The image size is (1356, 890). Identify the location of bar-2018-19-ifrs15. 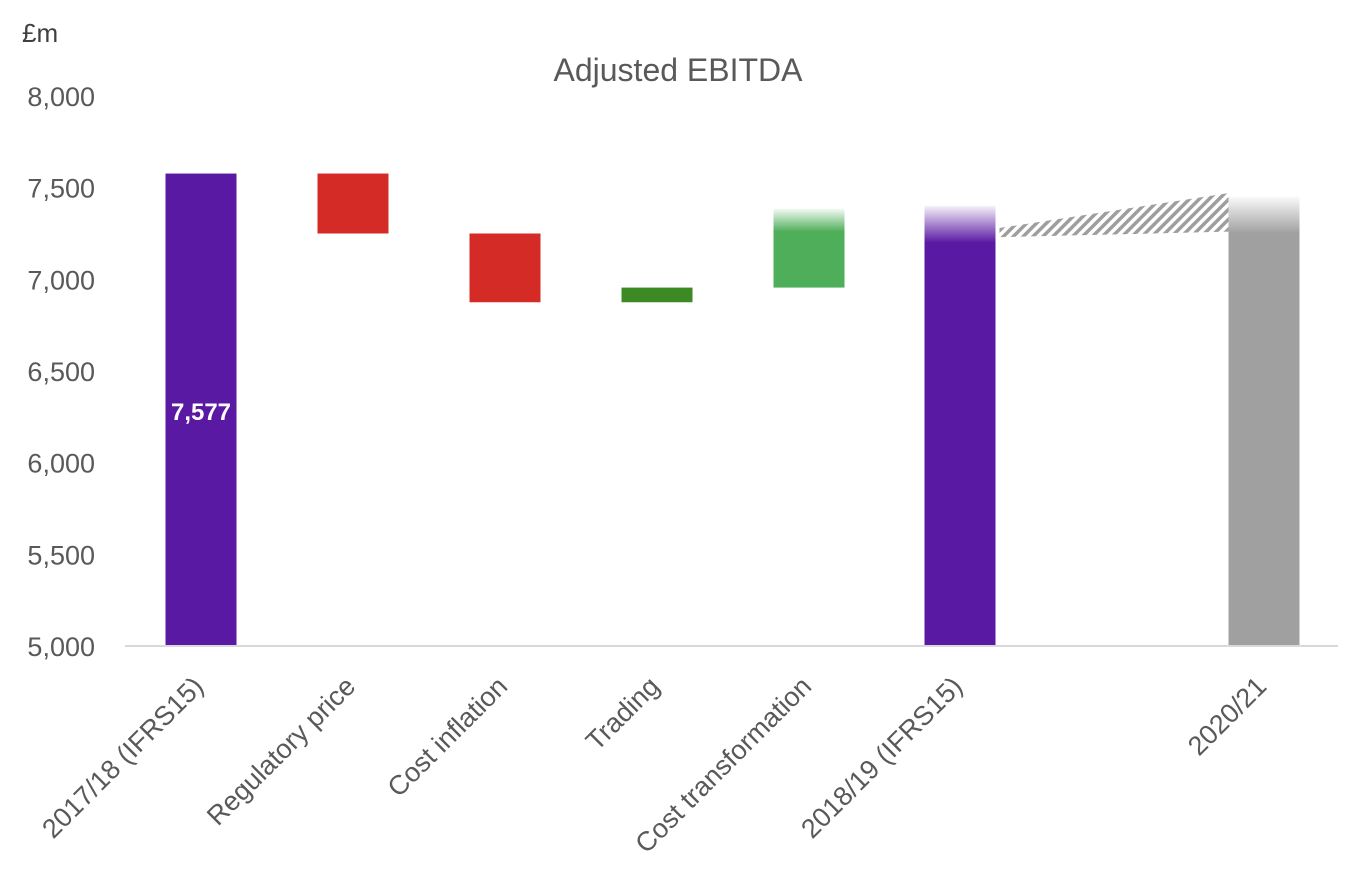
(960, 426).